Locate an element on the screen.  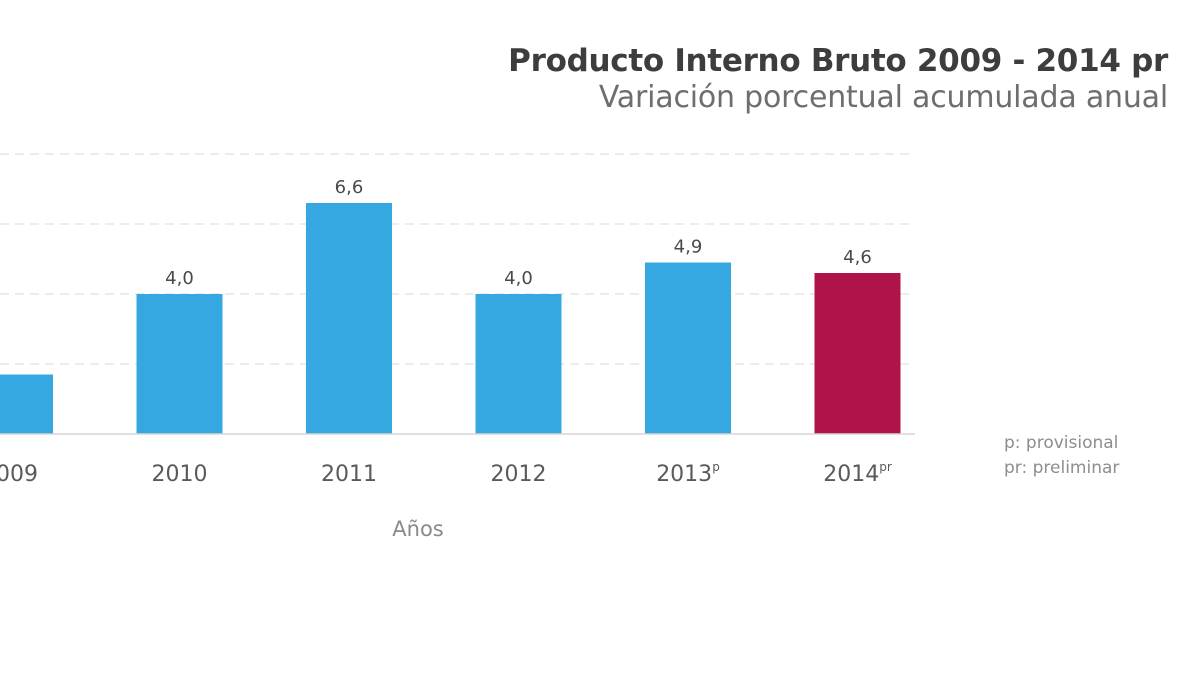
data-label-2013: 4,9 is located at coordinates (688, 247).